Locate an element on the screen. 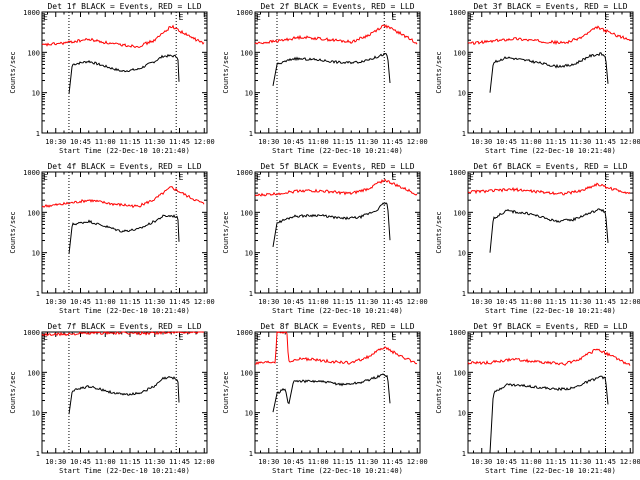 This screenshot has height=480, width=640. plot-title: Det 2f BLACK = Events, RED = LLD is located at coordinates (337, 6).